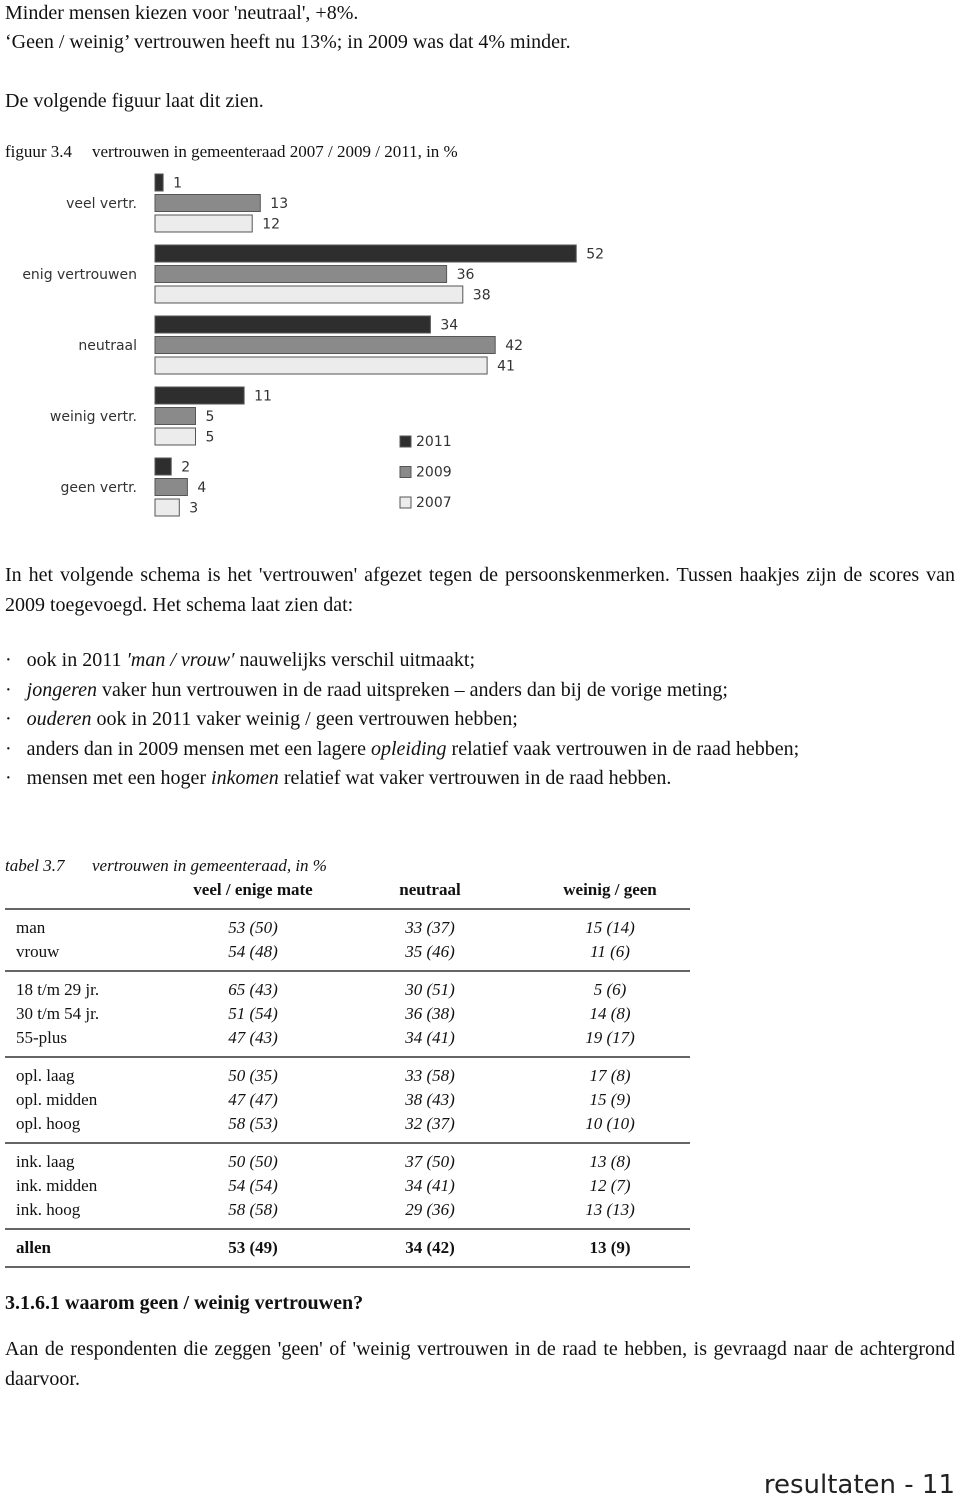 The image size is (960, 1501). What do you see at coordinates (514, 346) in the screenshot?
I see `data-label: 42` at bounding box center [514, 346].